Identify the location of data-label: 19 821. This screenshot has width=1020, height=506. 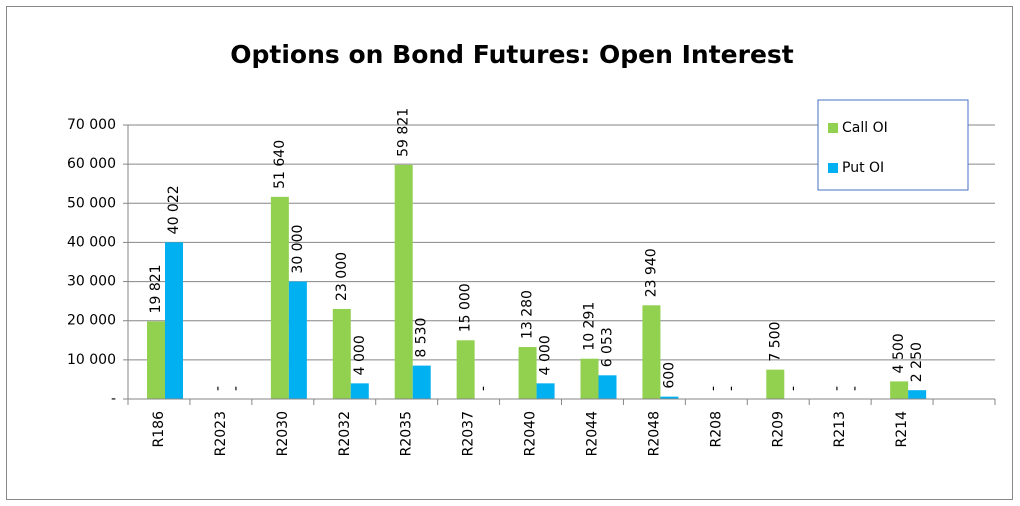
(156, 288).